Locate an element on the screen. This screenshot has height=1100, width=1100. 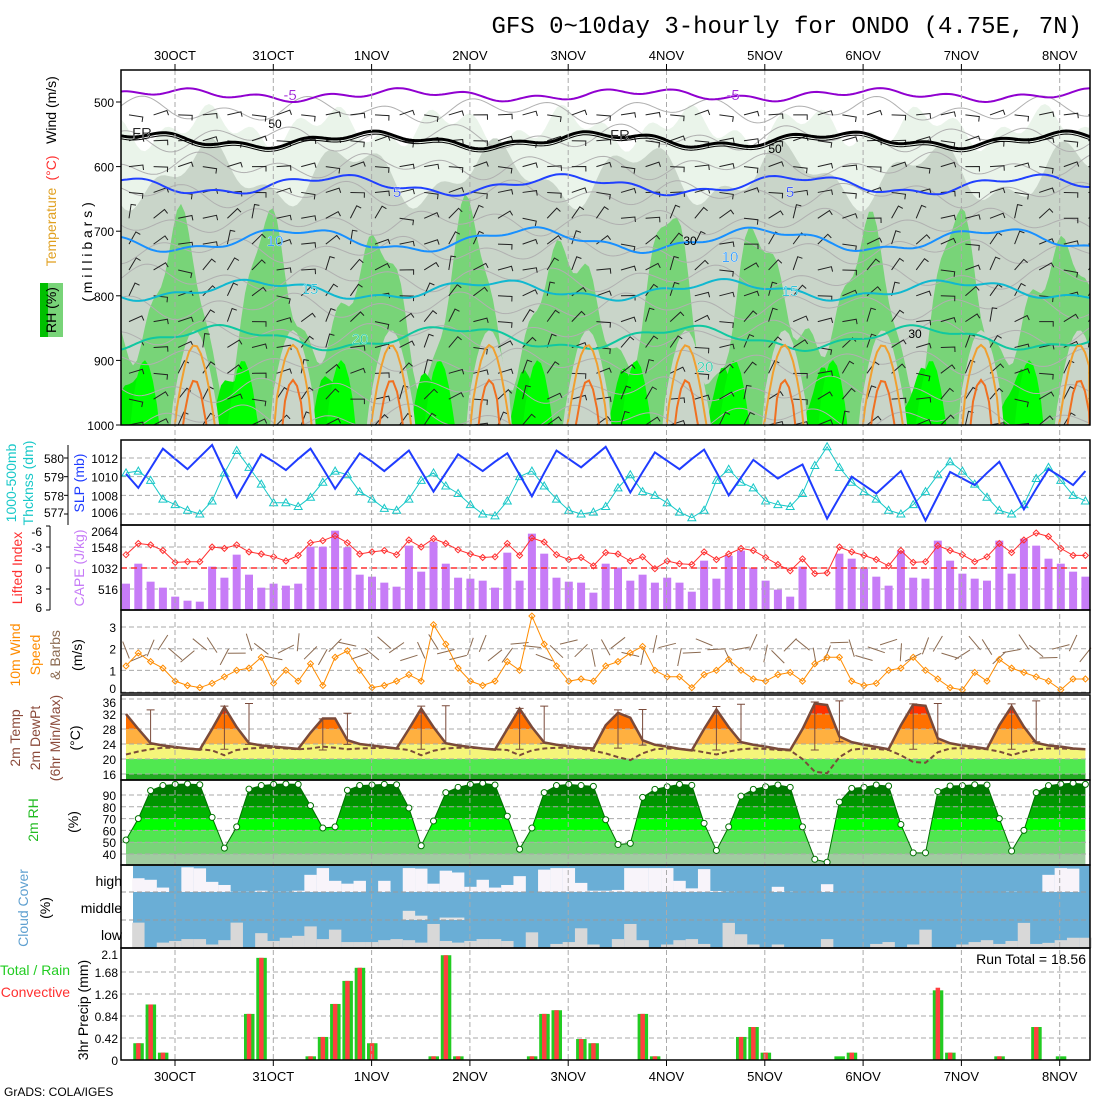
rh-contour-line is located at coordinates (605, 390).